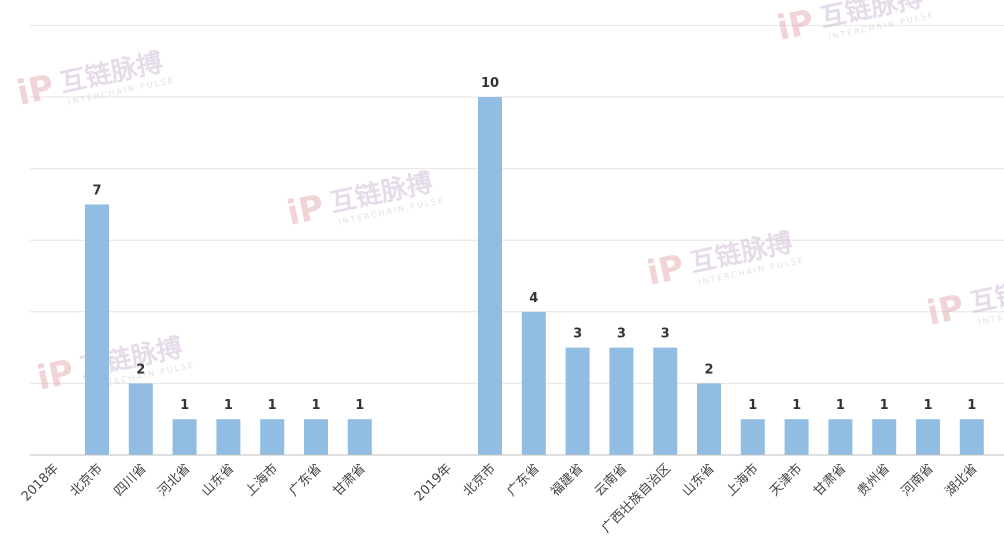  What do you see at coordinates (786, 480) in the screenshot?
I see `x-tick-label: 天津市` at bounding box center [786, 480].